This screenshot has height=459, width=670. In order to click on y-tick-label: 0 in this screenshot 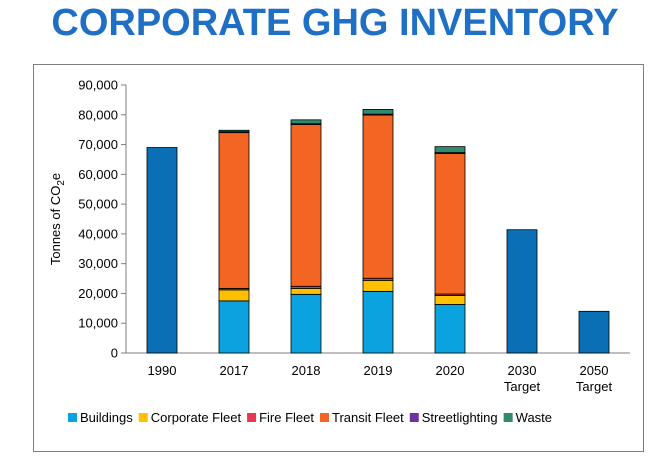, I will do `click(114, 353)`.